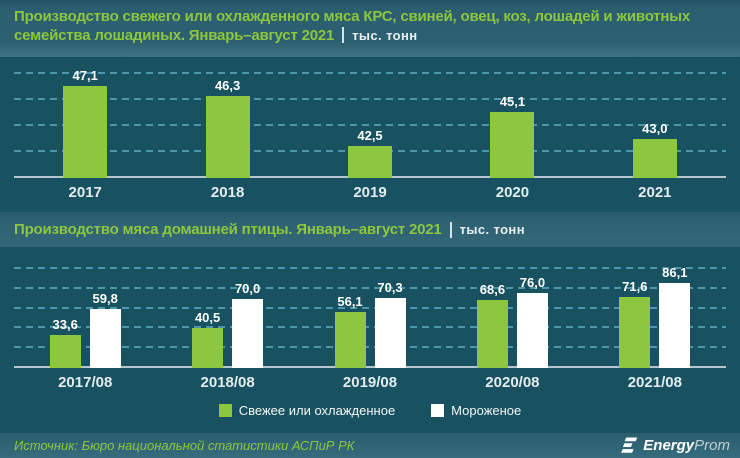 This screenshot has width=740, height=458. I want to click on value-label: 43,0, so click(655, 128).